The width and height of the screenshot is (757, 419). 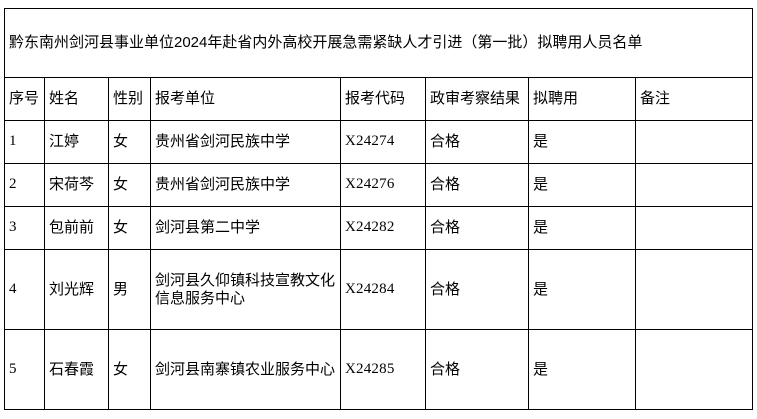 What do you see at coordinates (76, 142) in the screenshot?
I see `cell-name: 江婷` at bounding box center [76, 142].